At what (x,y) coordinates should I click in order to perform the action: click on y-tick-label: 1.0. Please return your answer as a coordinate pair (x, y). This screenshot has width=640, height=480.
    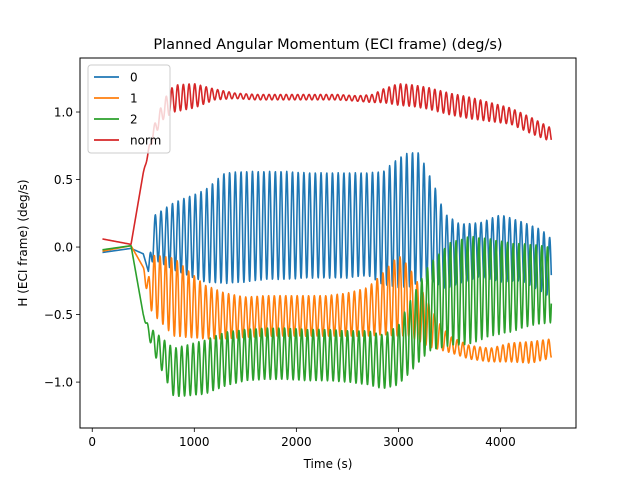
    Looking at the image, I should click on (63, 113).